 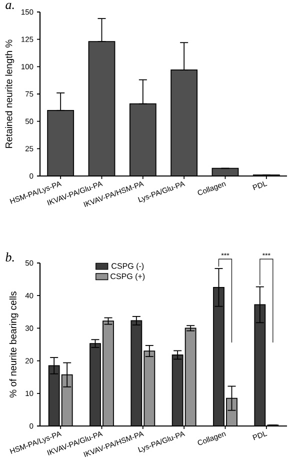 I want to click on chart-title: a., so click(x=10, y=6).